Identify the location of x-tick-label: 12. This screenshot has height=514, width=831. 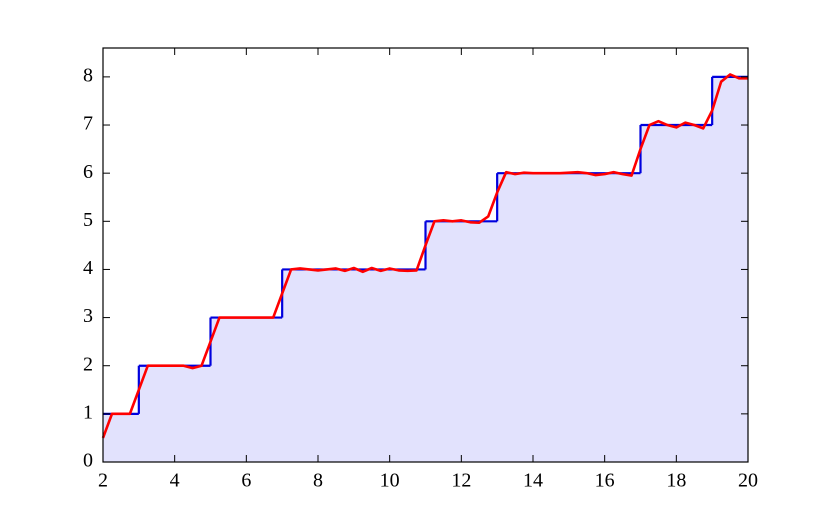
(461, 481).